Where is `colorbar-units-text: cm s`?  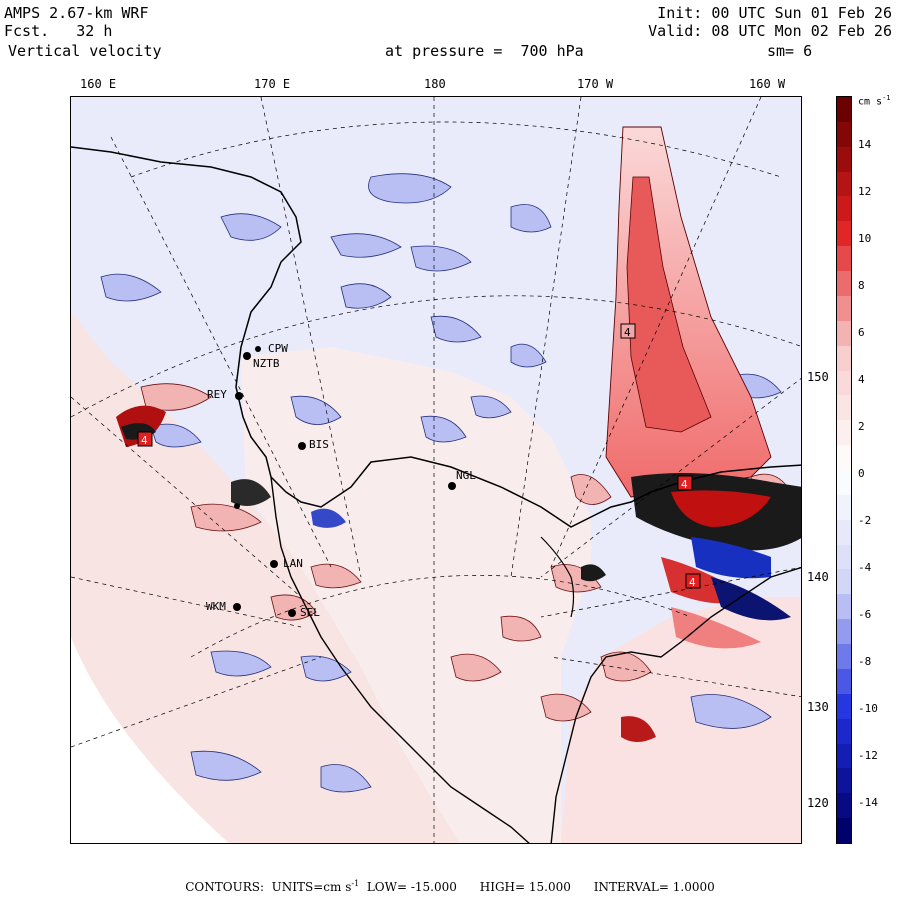 colorbar-units-text: cm s is located at coordinates (870, 102).